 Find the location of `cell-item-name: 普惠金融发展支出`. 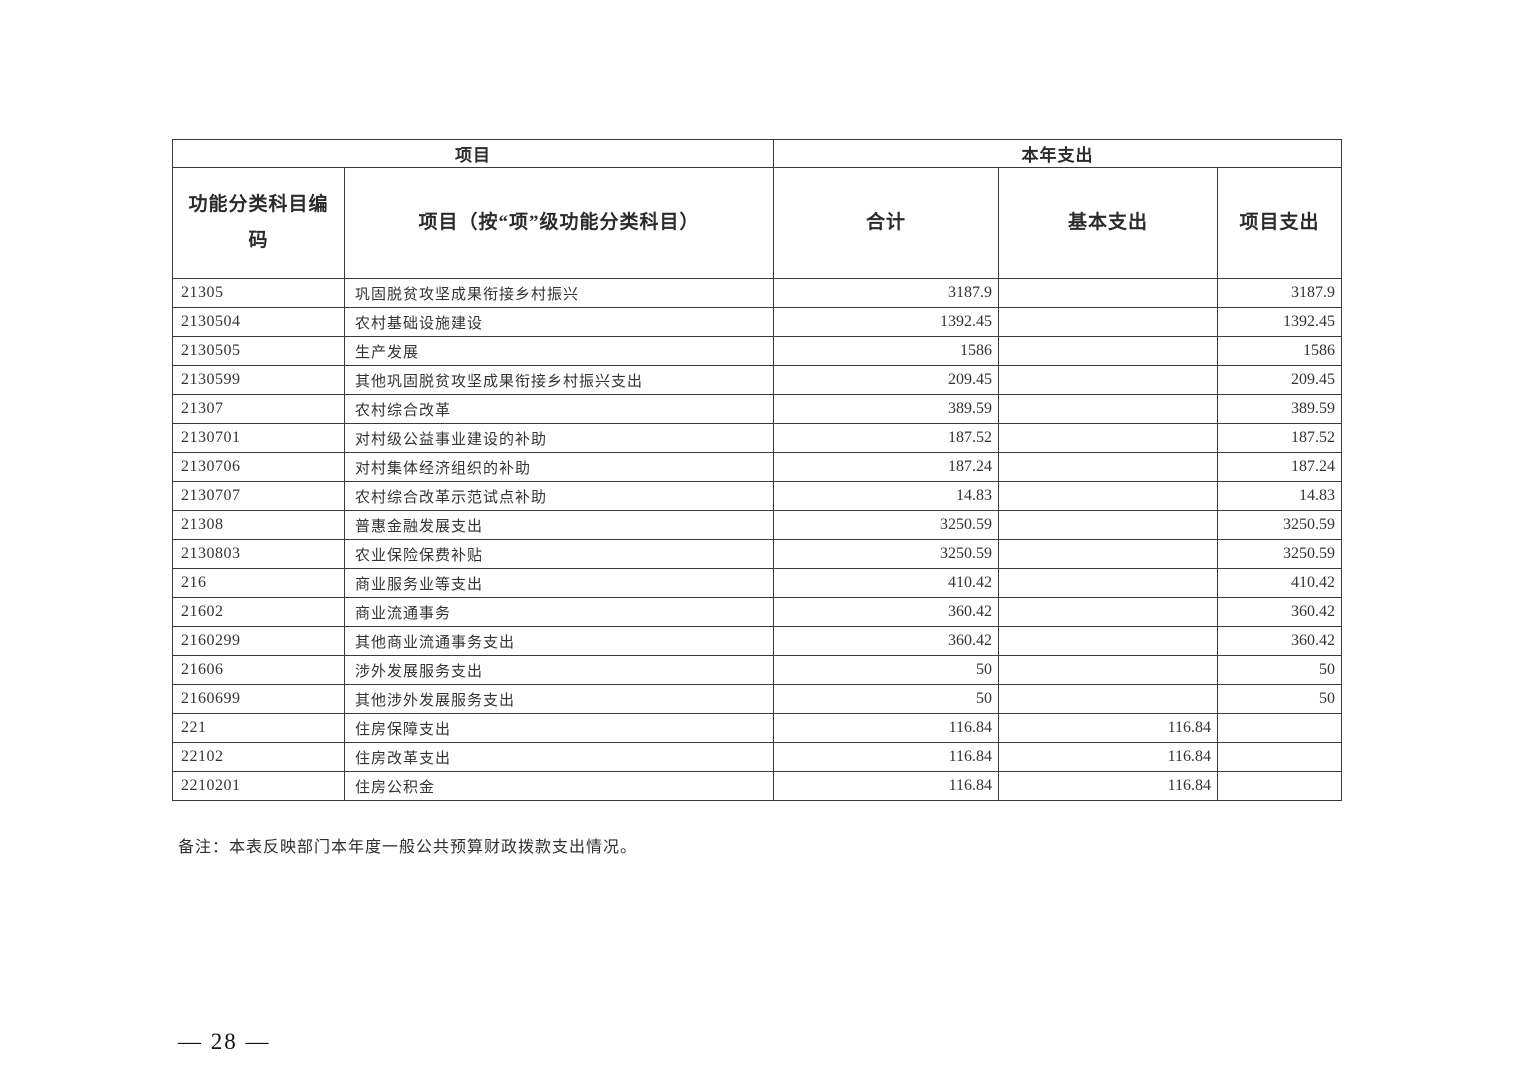

cell-item-name: 普惠金融发展支出 is located at coordinates (559, 525).